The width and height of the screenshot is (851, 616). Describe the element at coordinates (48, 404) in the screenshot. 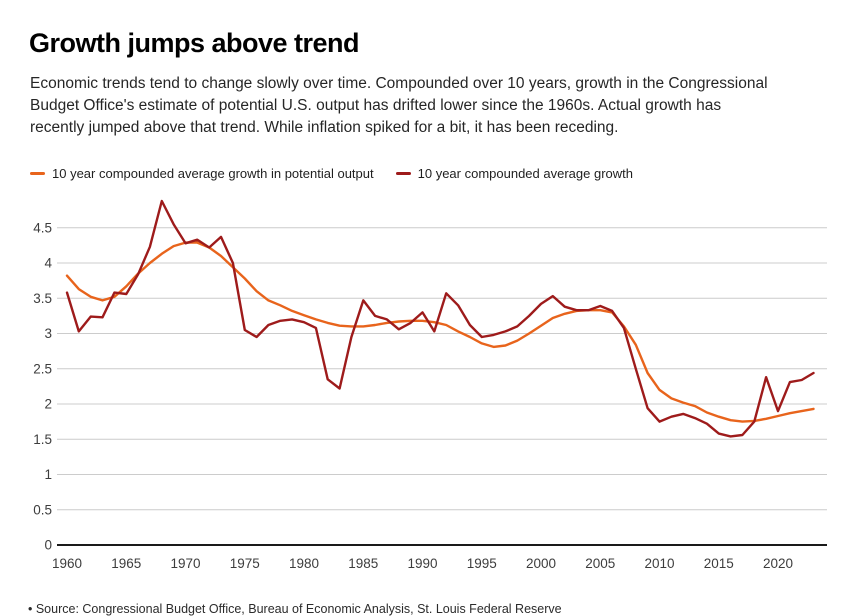

I see `y-axis-tick-label: 2` at that location.